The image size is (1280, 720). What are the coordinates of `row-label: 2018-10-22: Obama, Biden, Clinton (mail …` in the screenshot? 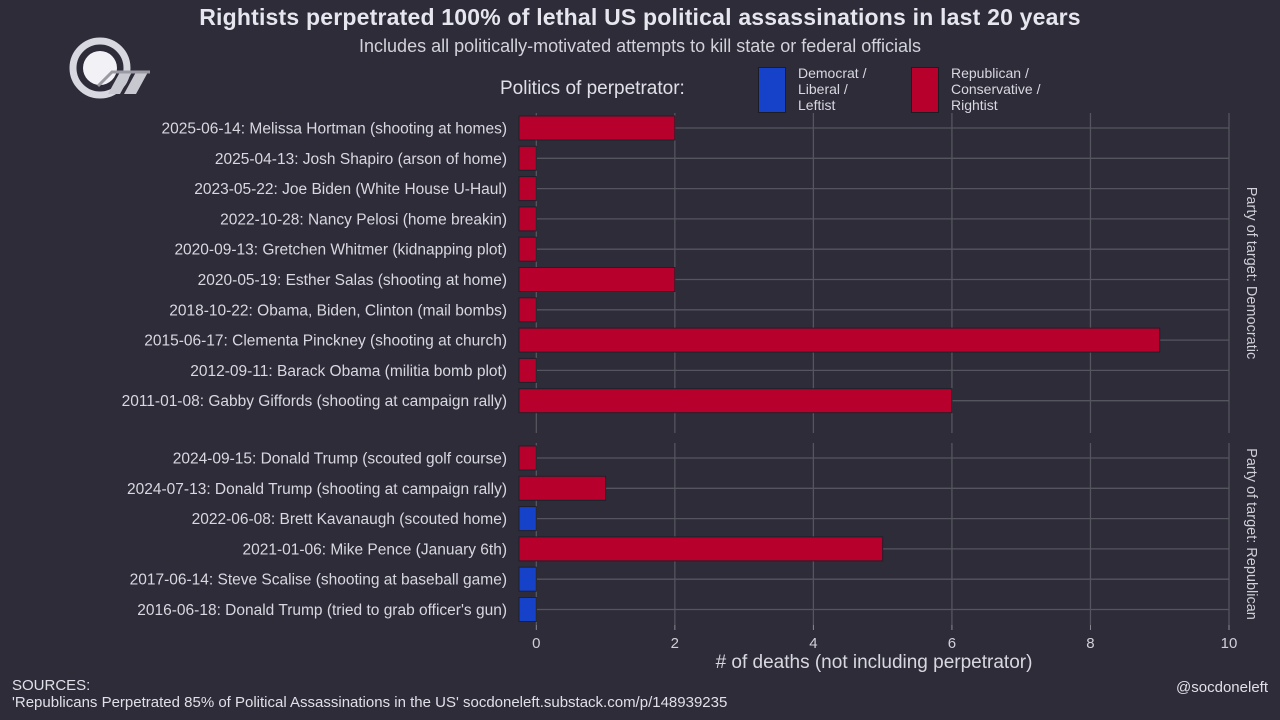 It's located at (338, 310).